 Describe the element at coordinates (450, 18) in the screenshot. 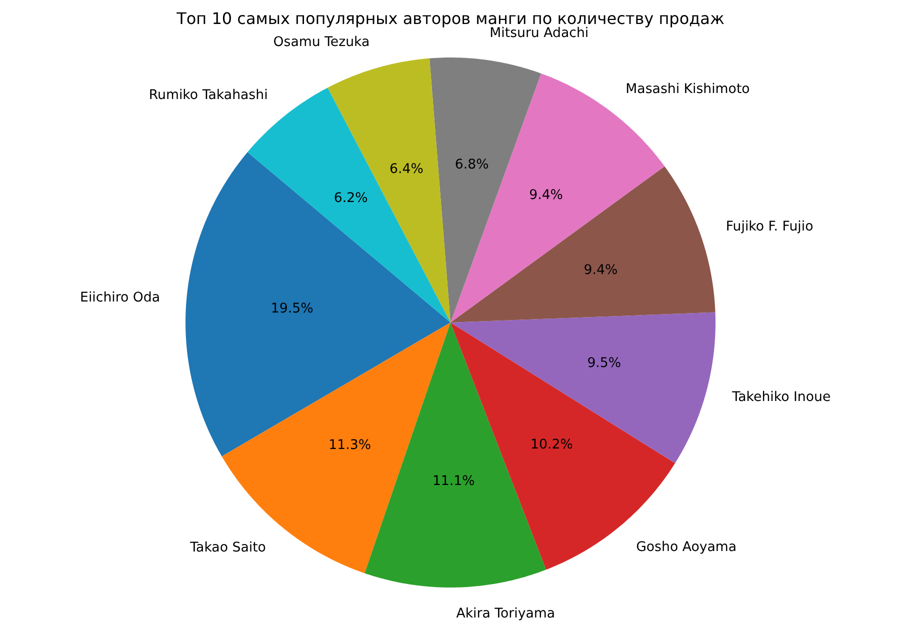

I see `chart-title: Топ 10 самых популярных авторов манги по количеству продаж` at that location.